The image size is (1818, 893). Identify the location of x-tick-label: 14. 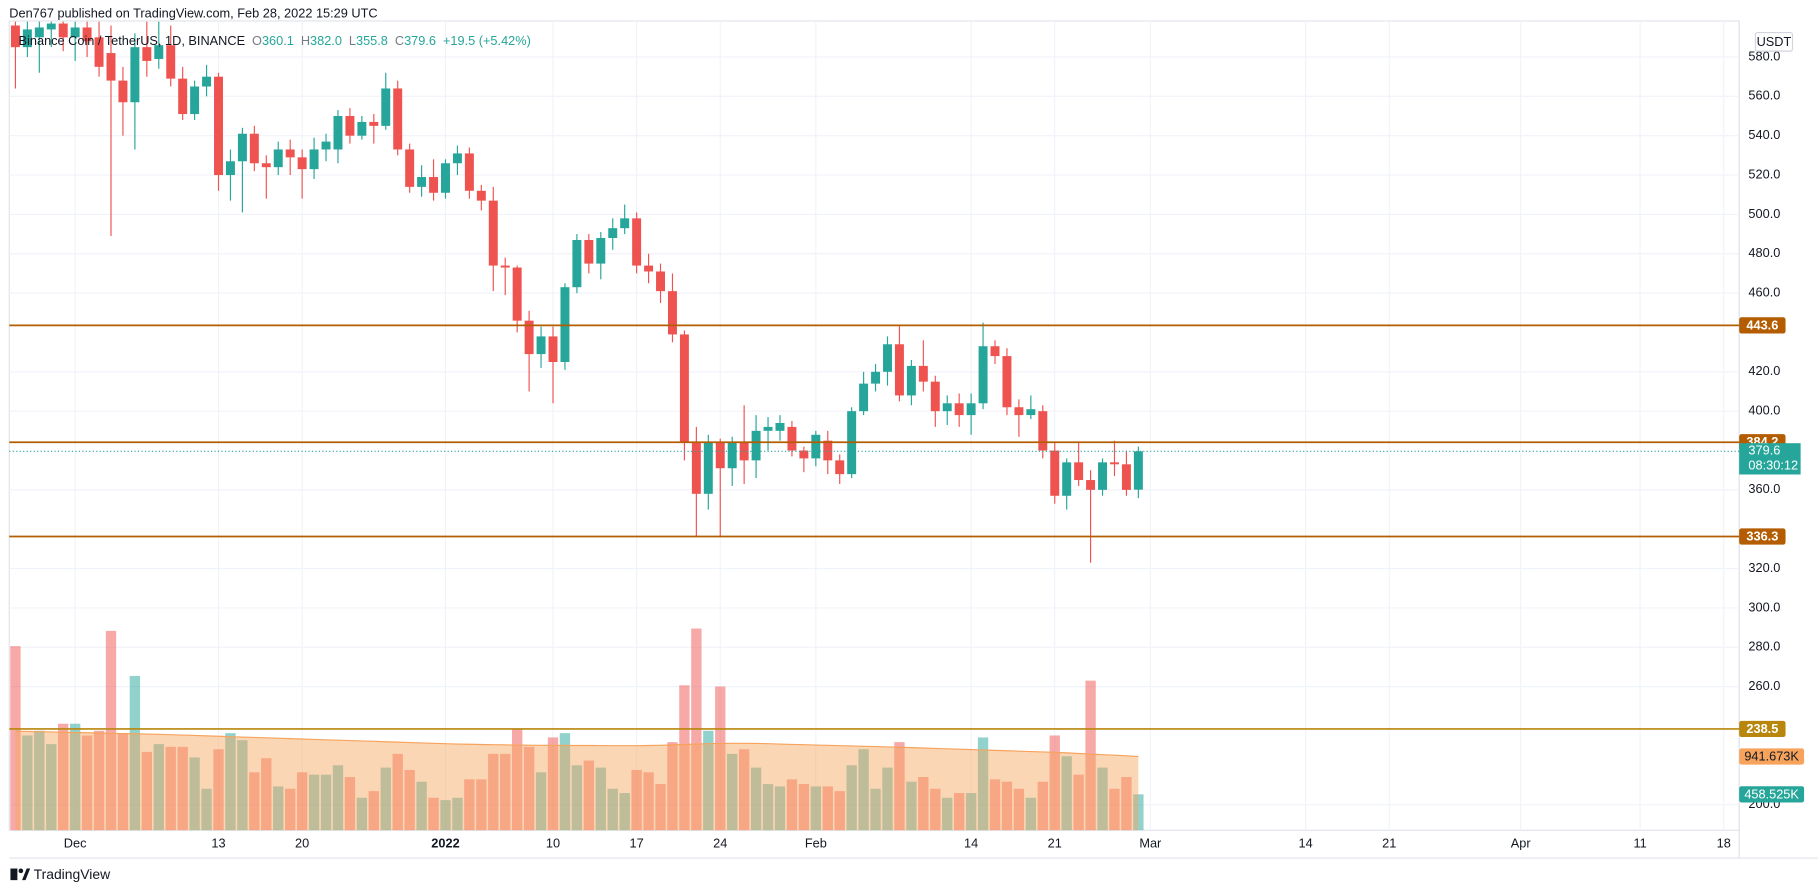
(971, 843).